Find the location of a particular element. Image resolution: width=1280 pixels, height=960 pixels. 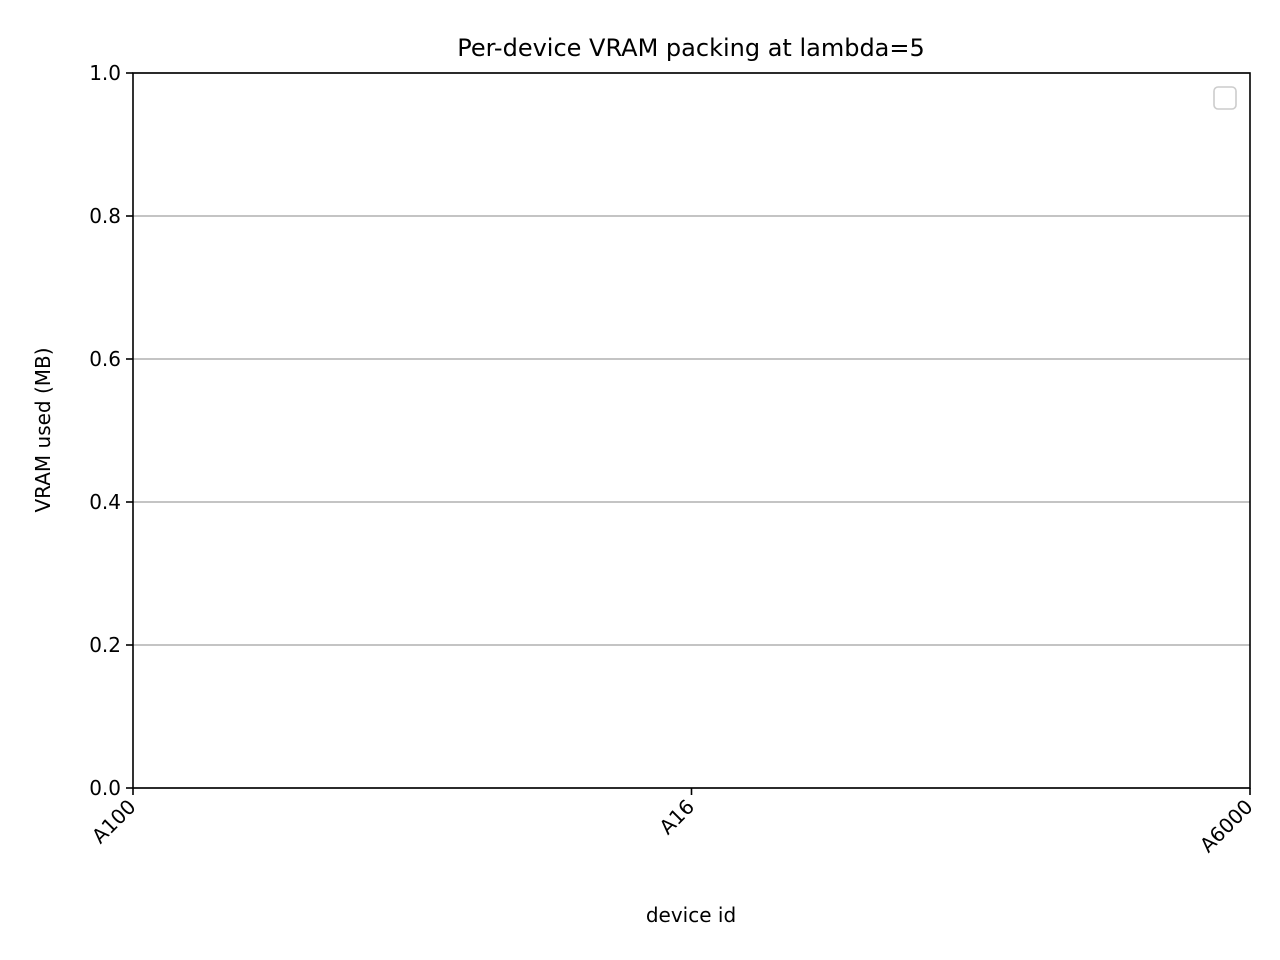

y-tick-label: 0.2 is located at coordinates (105, 645).